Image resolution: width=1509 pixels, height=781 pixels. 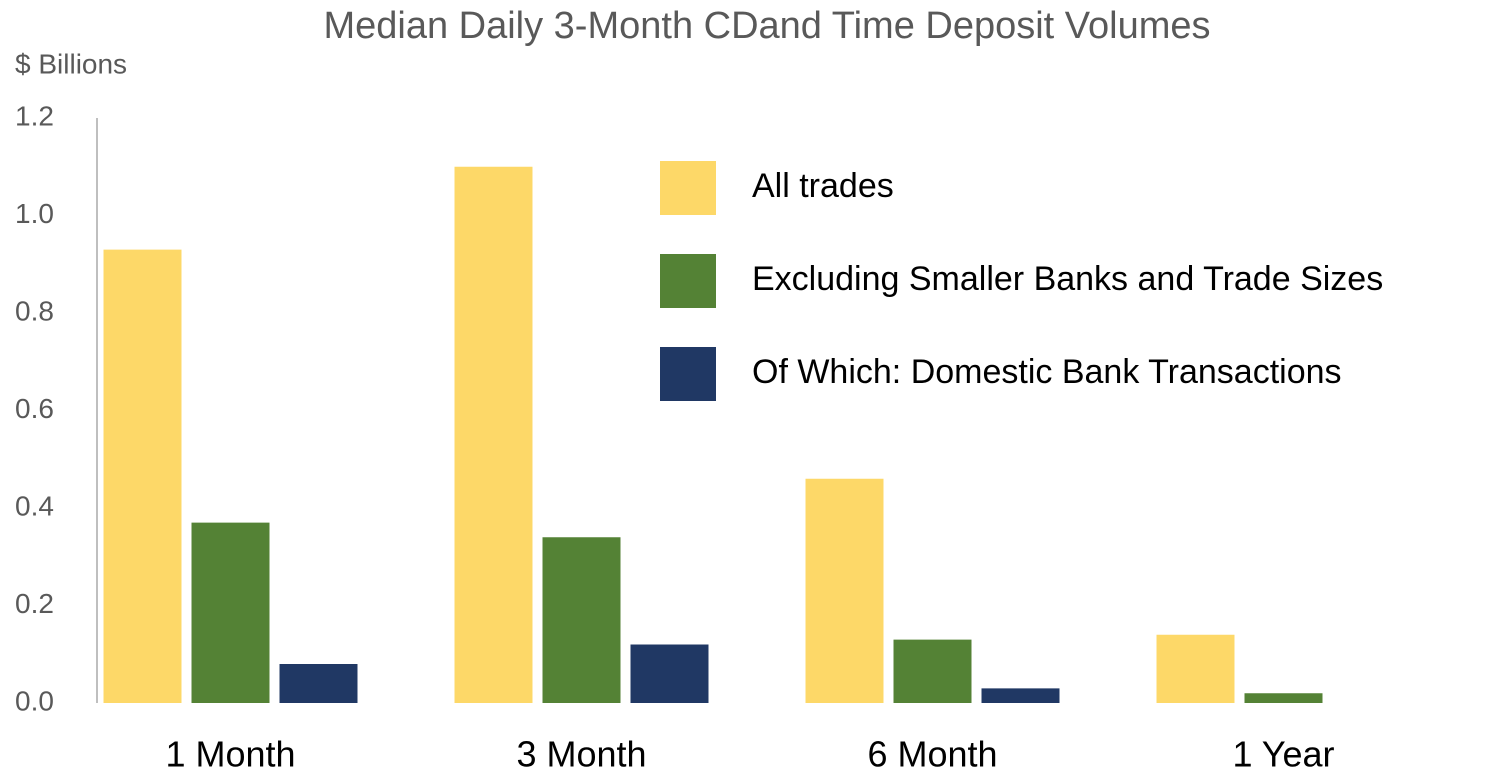 I want to click on legend-label: All trades, so click(x=823, y=186).